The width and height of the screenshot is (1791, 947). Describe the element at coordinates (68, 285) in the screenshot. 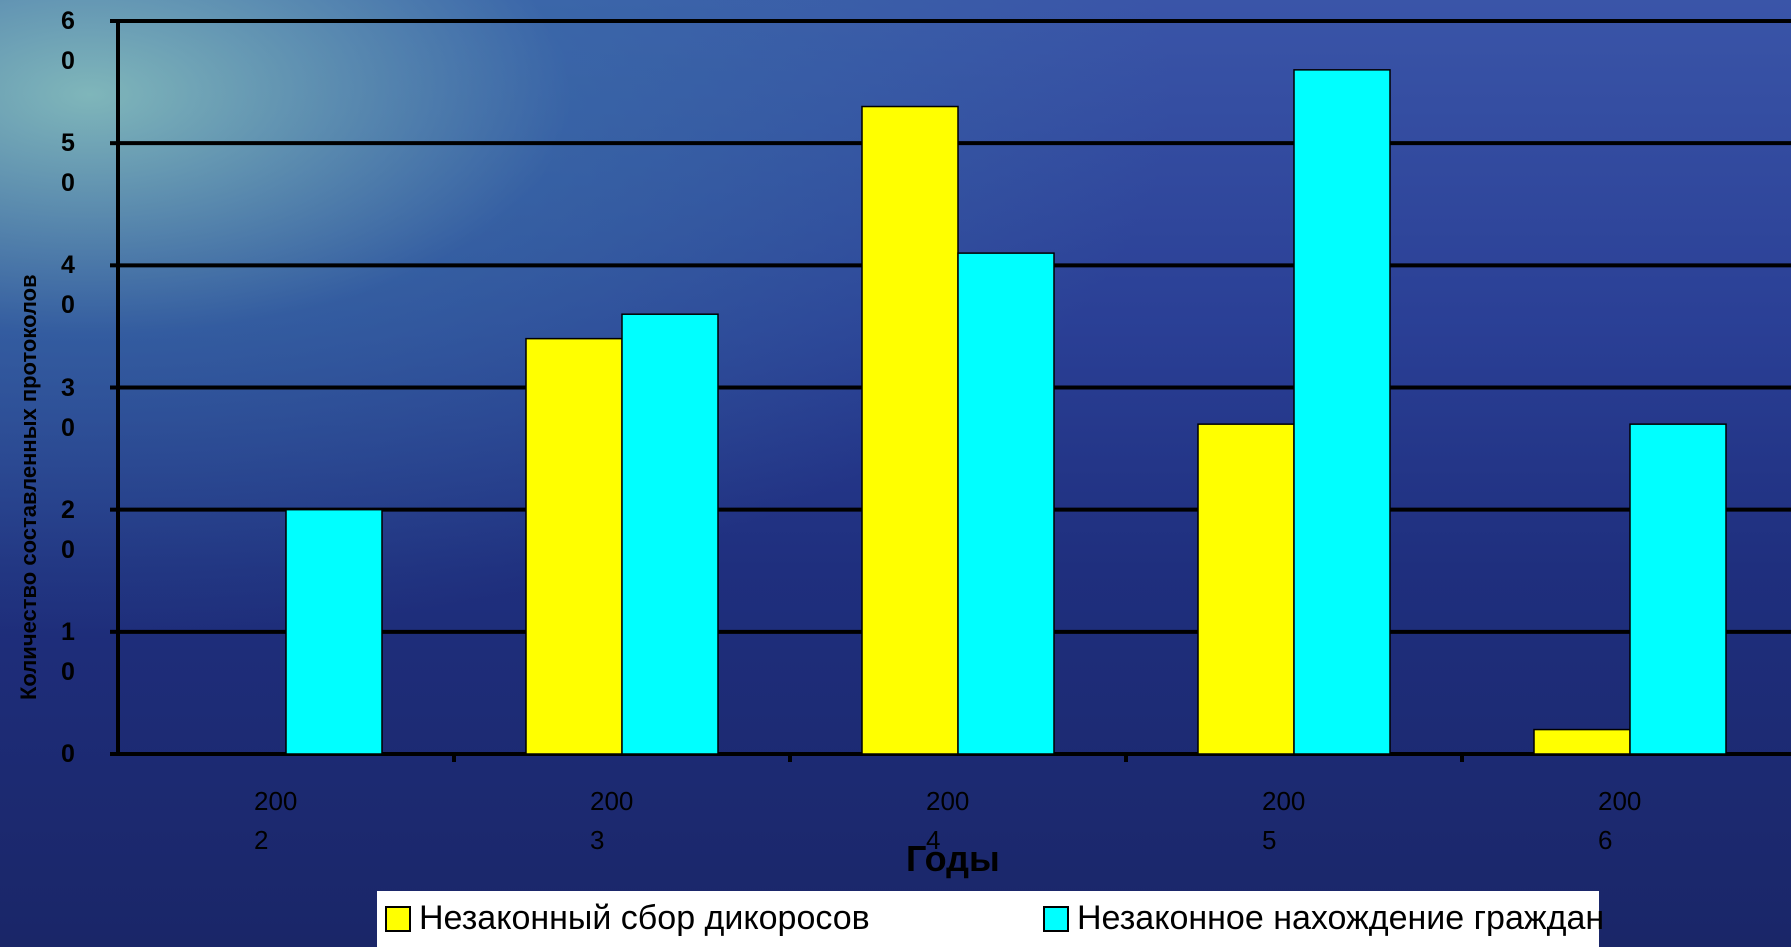

I see `y-tick-label: 40` at that location.